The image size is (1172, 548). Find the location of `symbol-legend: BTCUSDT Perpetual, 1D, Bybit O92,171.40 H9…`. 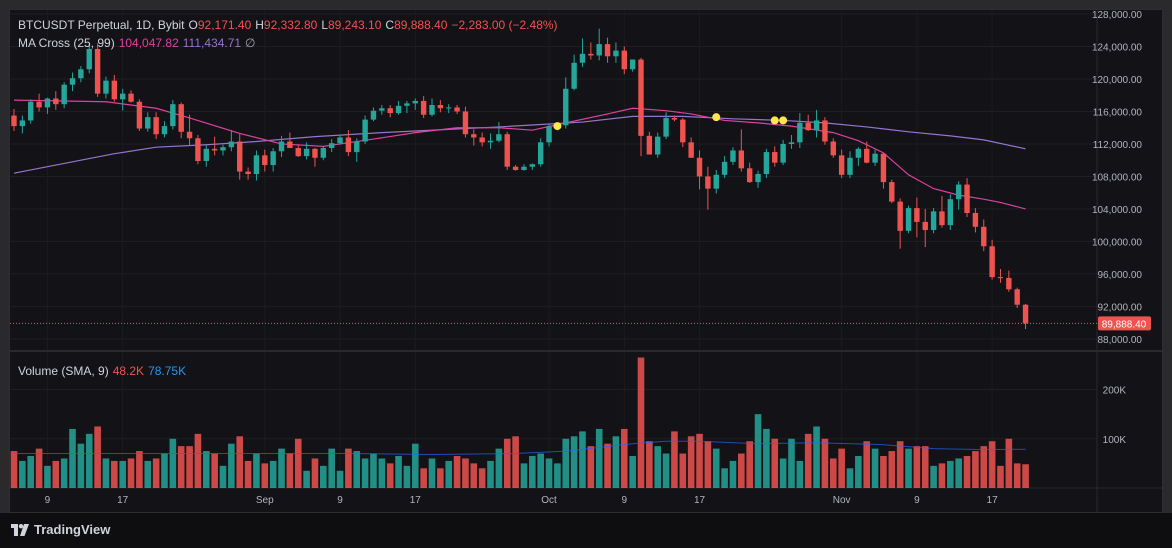

symbol-legend: BTCUSDT Perpetual, 1D, Bybit O92,171.40 H9… is located at coordinates (290, 25).